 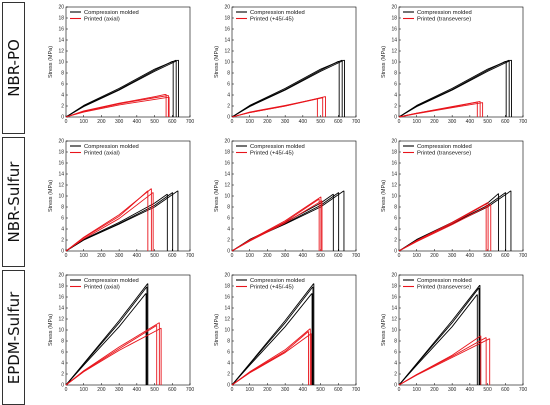 I want to click on row-label-epdm-sulfur-text: EPDM-Sulfur, so click(x=13, y=337).